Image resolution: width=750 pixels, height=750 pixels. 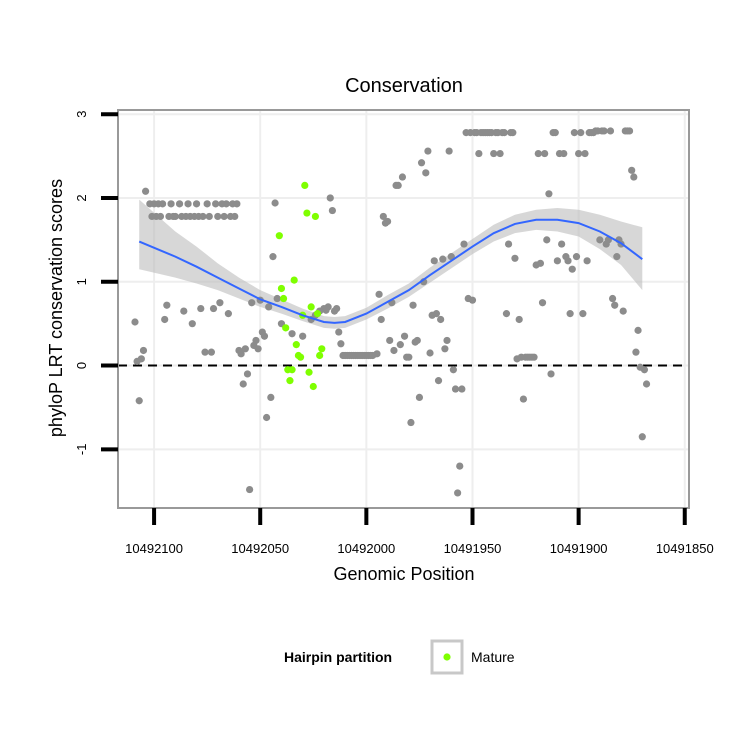 What do you see at coordinates (81, 365) in the screenshot?
I see `y-tick-label: 0` at bounding box center [81, 365].